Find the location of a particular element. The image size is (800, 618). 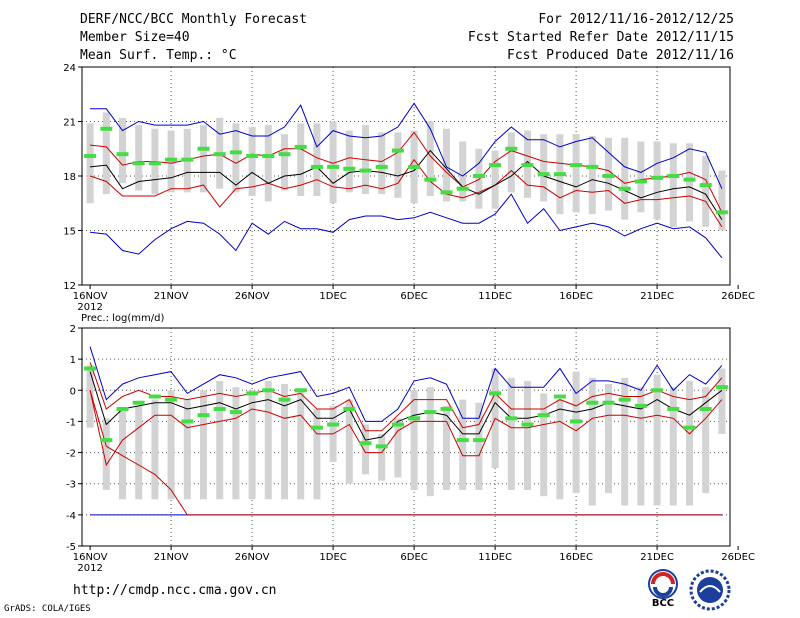

temp-upper-line is located at coordinates (406, 172).